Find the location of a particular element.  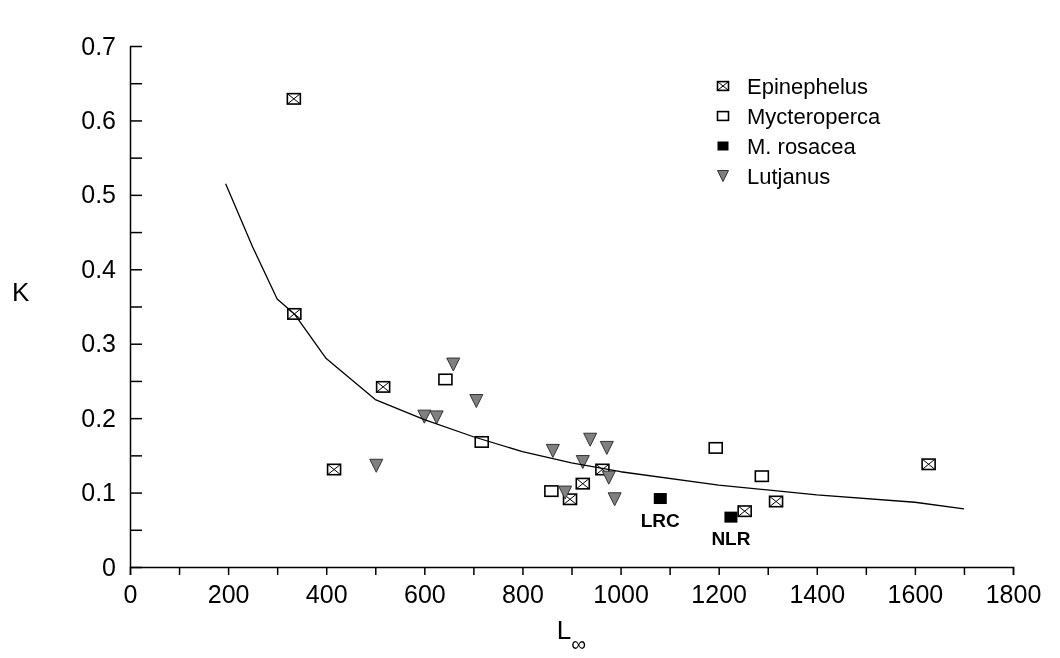

y-tick-label: 0.4 is located at coordinates (99, 268).